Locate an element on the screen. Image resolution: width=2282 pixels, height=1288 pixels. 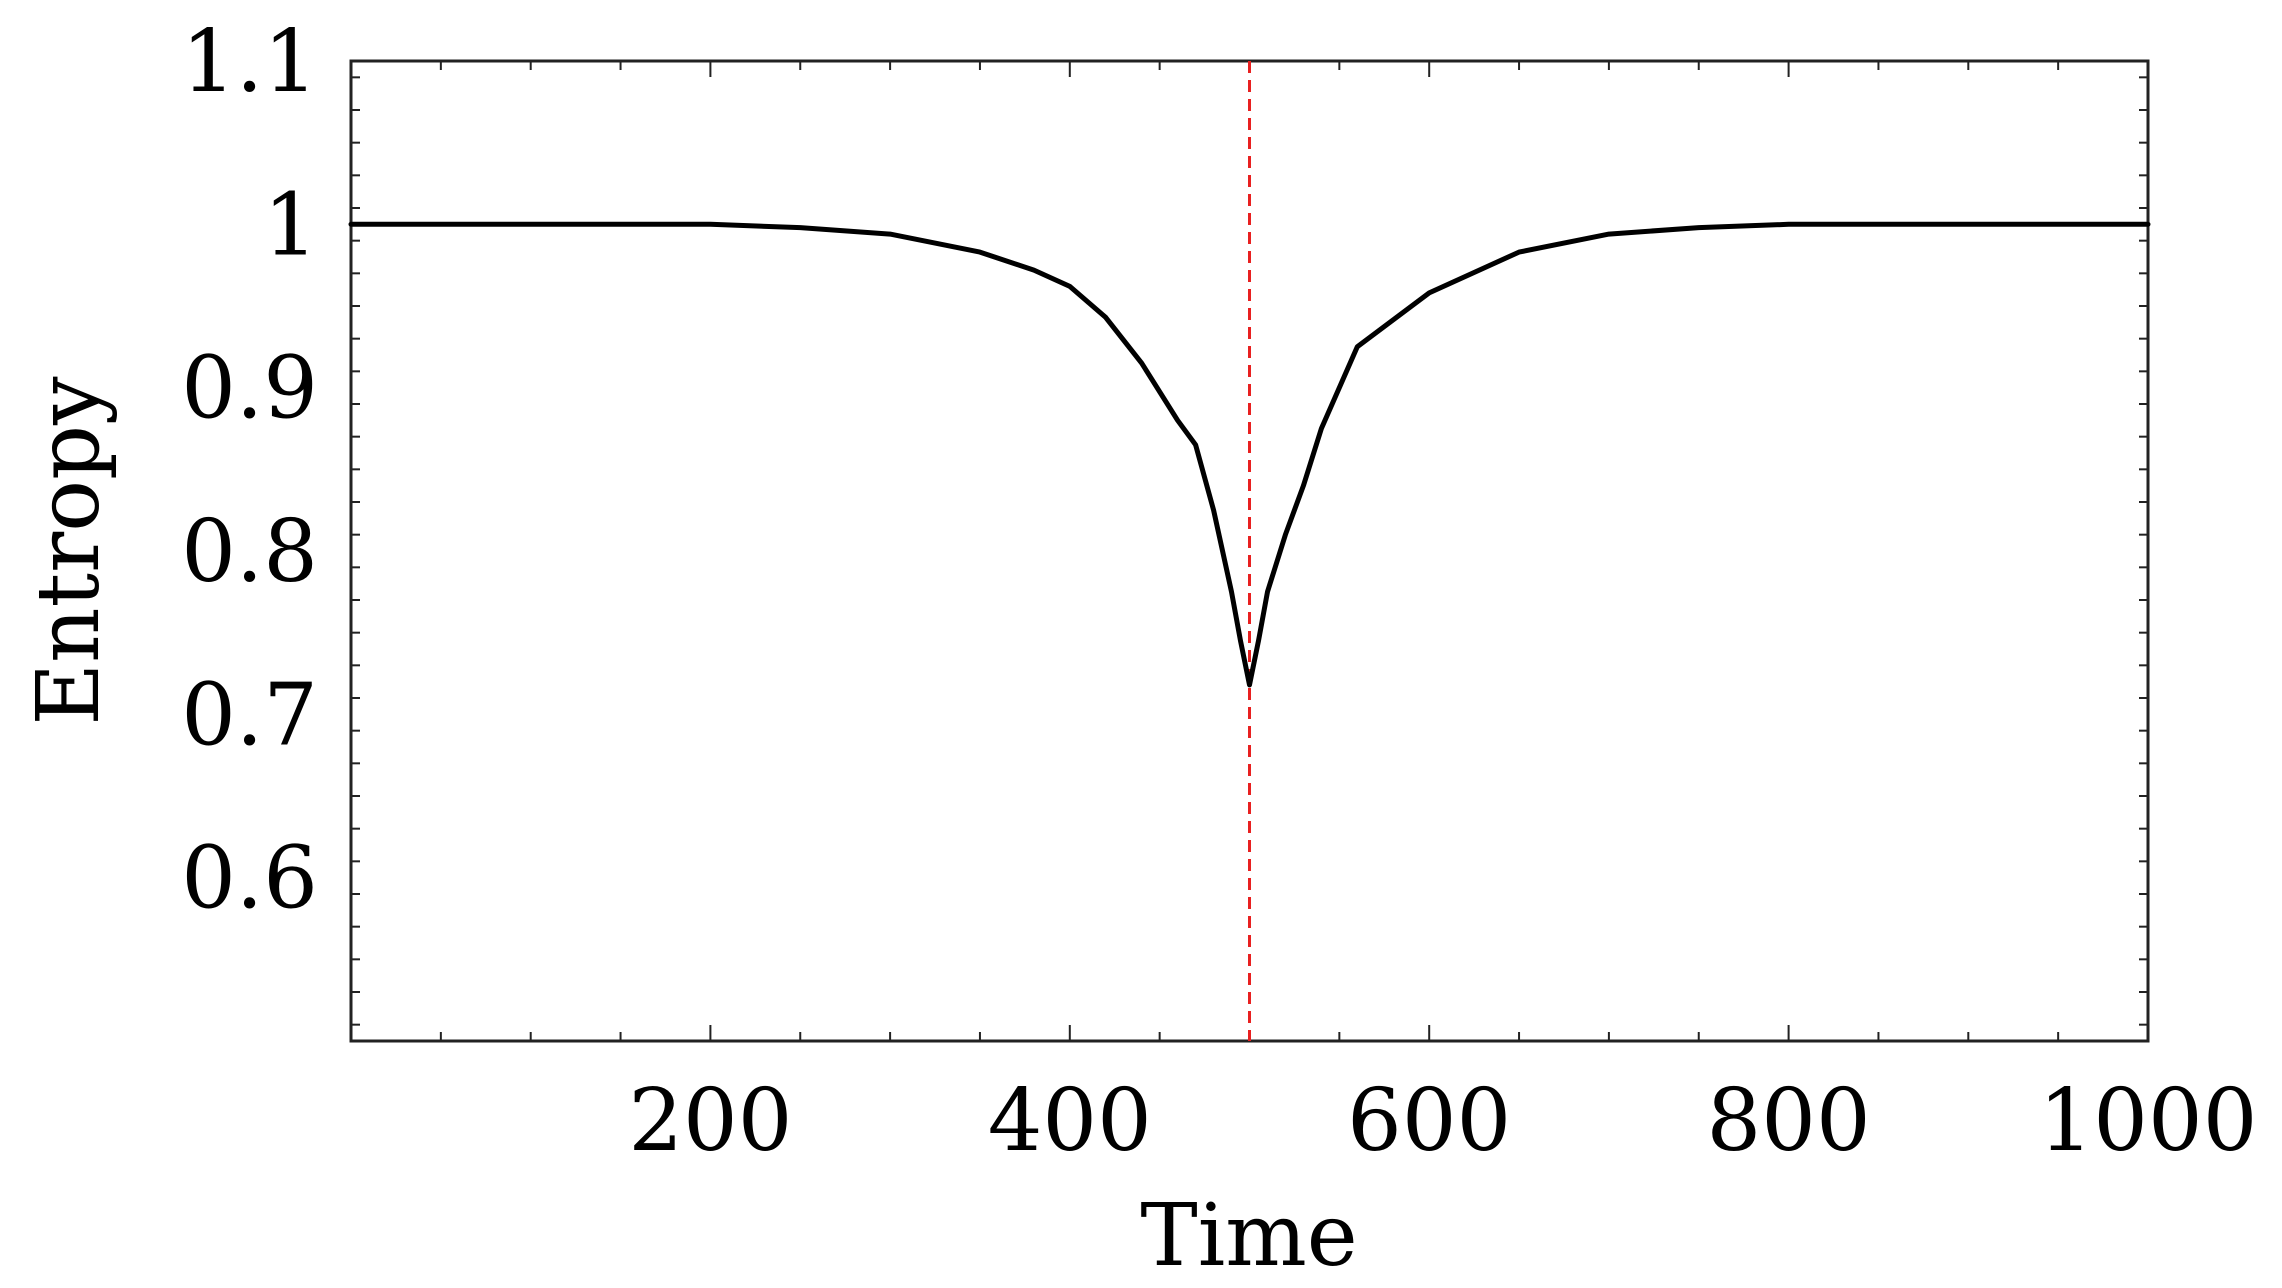
y-axis-label: Entropy is located at coordinates (69, 551).